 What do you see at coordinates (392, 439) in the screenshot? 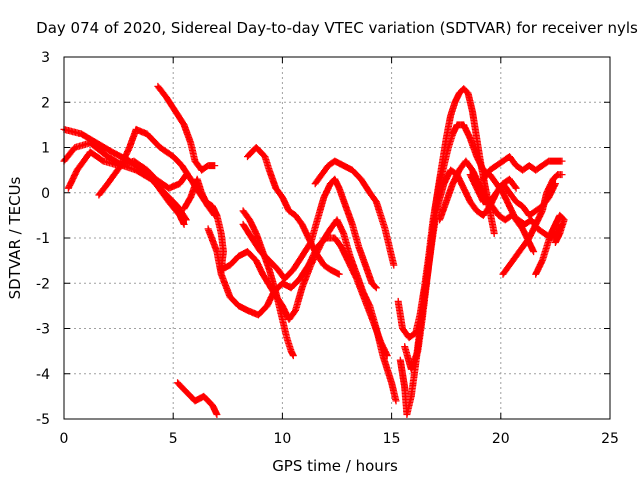
I see `x-tick-label: 15` at bounding box center [392, 439].